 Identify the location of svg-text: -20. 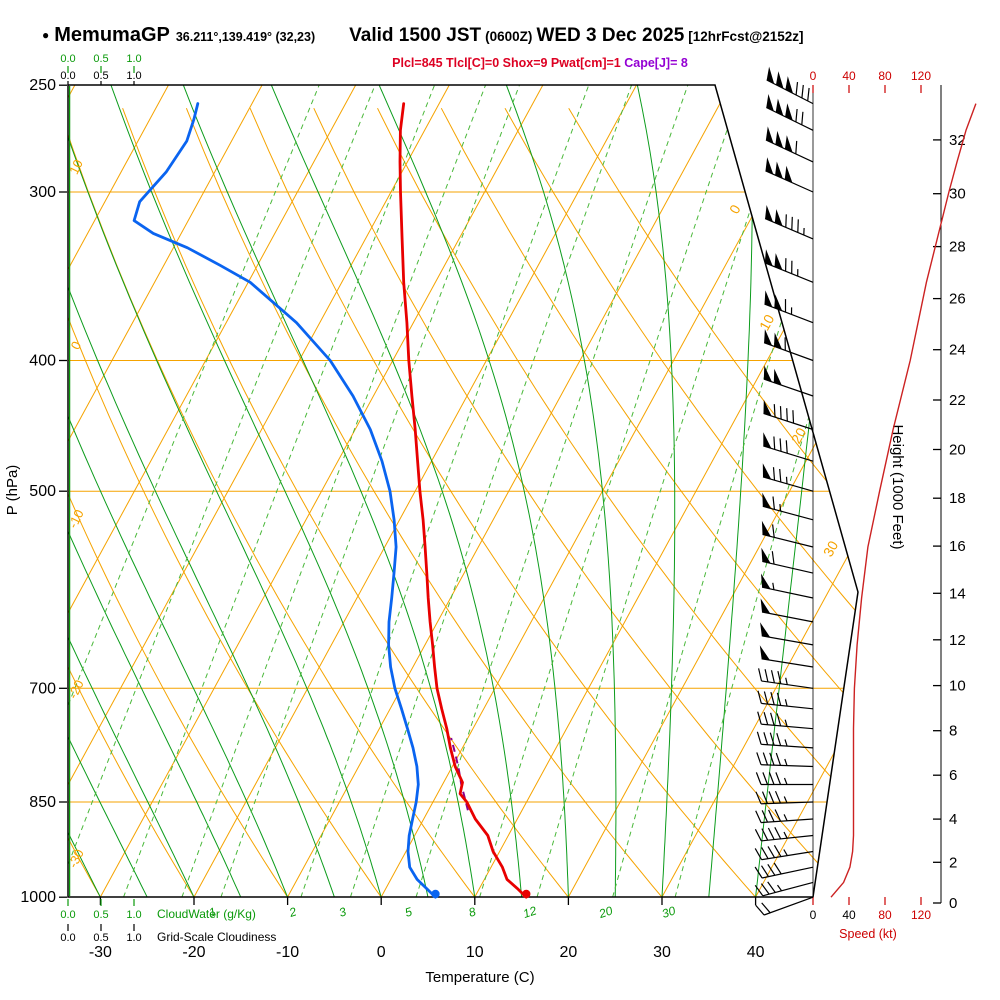
(76, 689).